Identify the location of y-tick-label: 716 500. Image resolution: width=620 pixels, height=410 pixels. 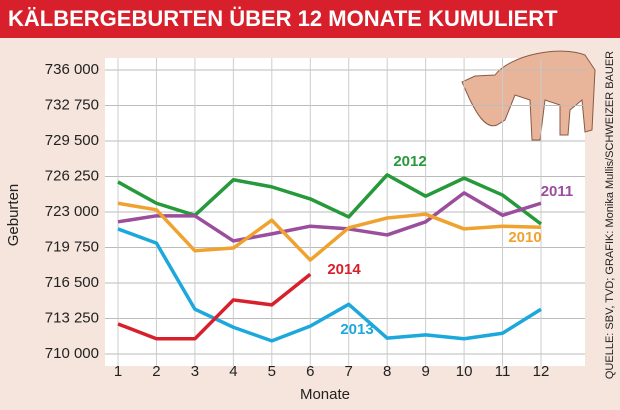
(72, 282).